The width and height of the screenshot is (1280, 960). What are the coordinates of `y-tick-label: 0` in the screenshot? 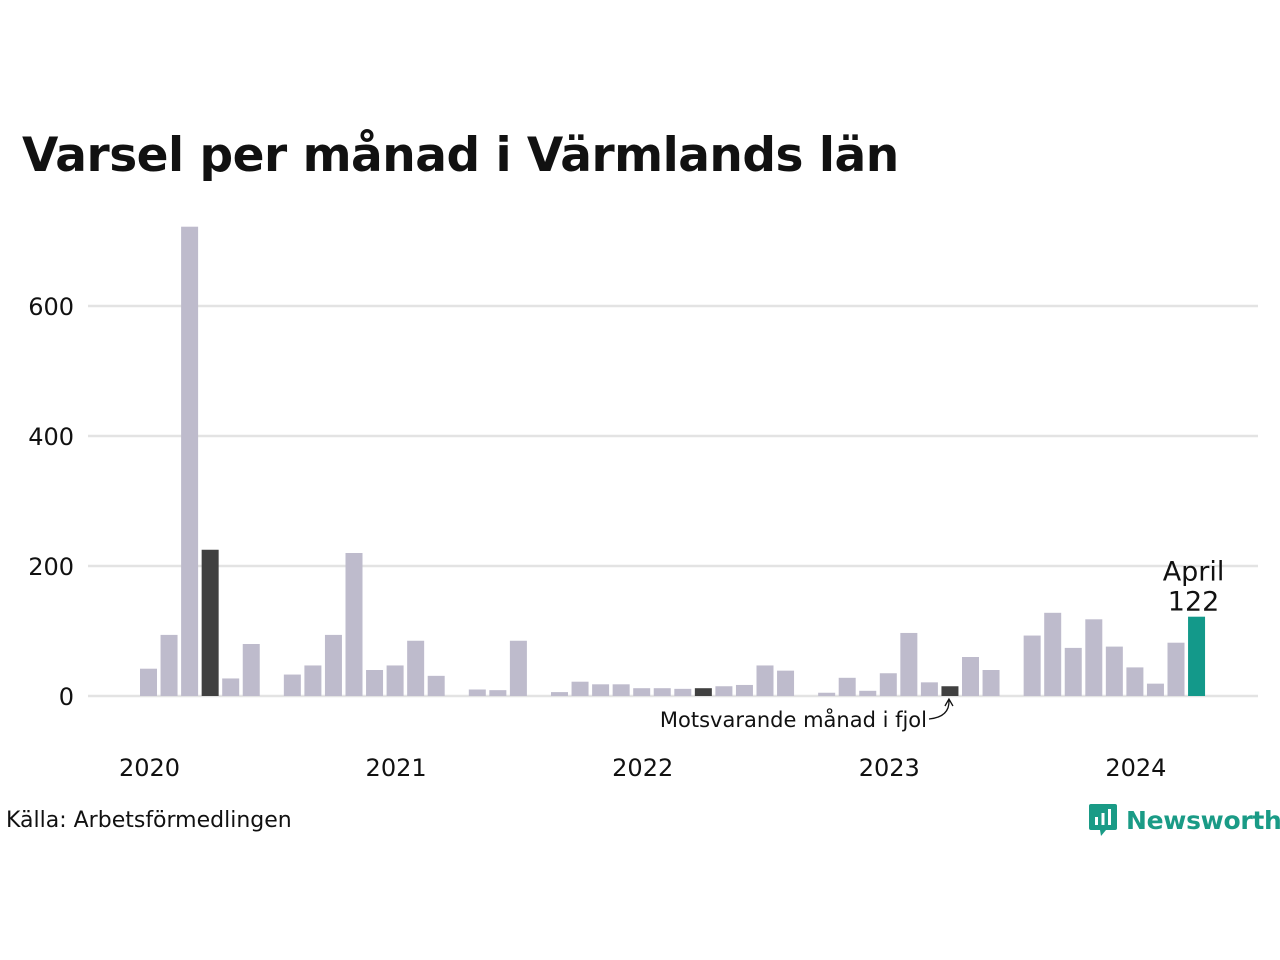 It's located at (66, 697).